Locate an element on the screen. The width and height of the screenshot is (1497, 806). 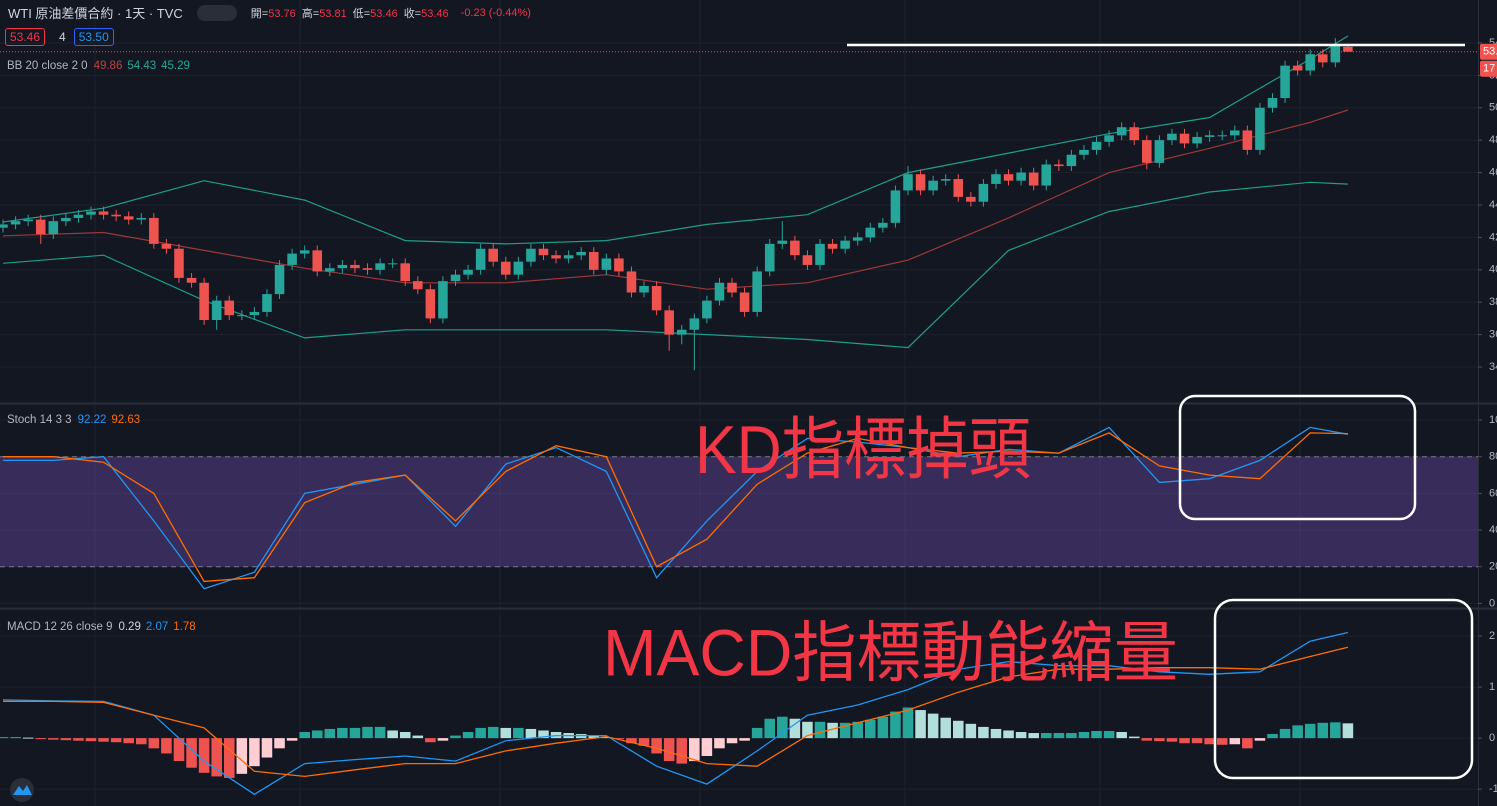
indicator-legend: BB 20 close 2 0 49.86 54.43 45.29 is located at coordinates (101, 66).